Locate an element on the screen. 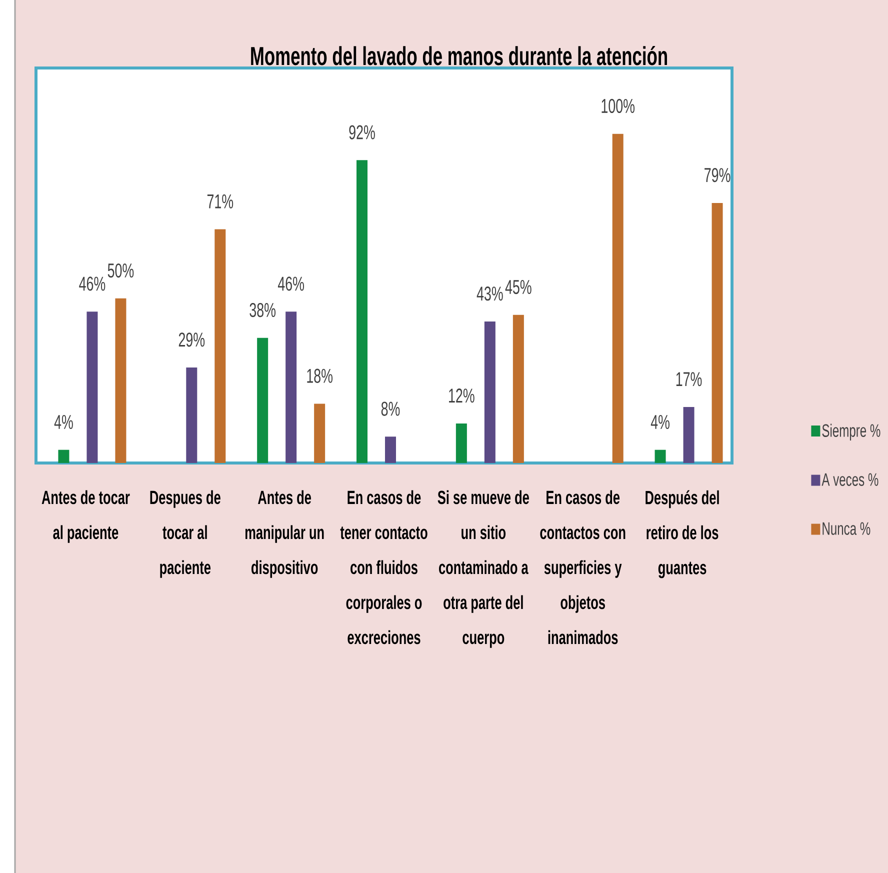 The width and height of the screenshot is (888, 873). data-label: 38% is located at coordinates (263, 310).